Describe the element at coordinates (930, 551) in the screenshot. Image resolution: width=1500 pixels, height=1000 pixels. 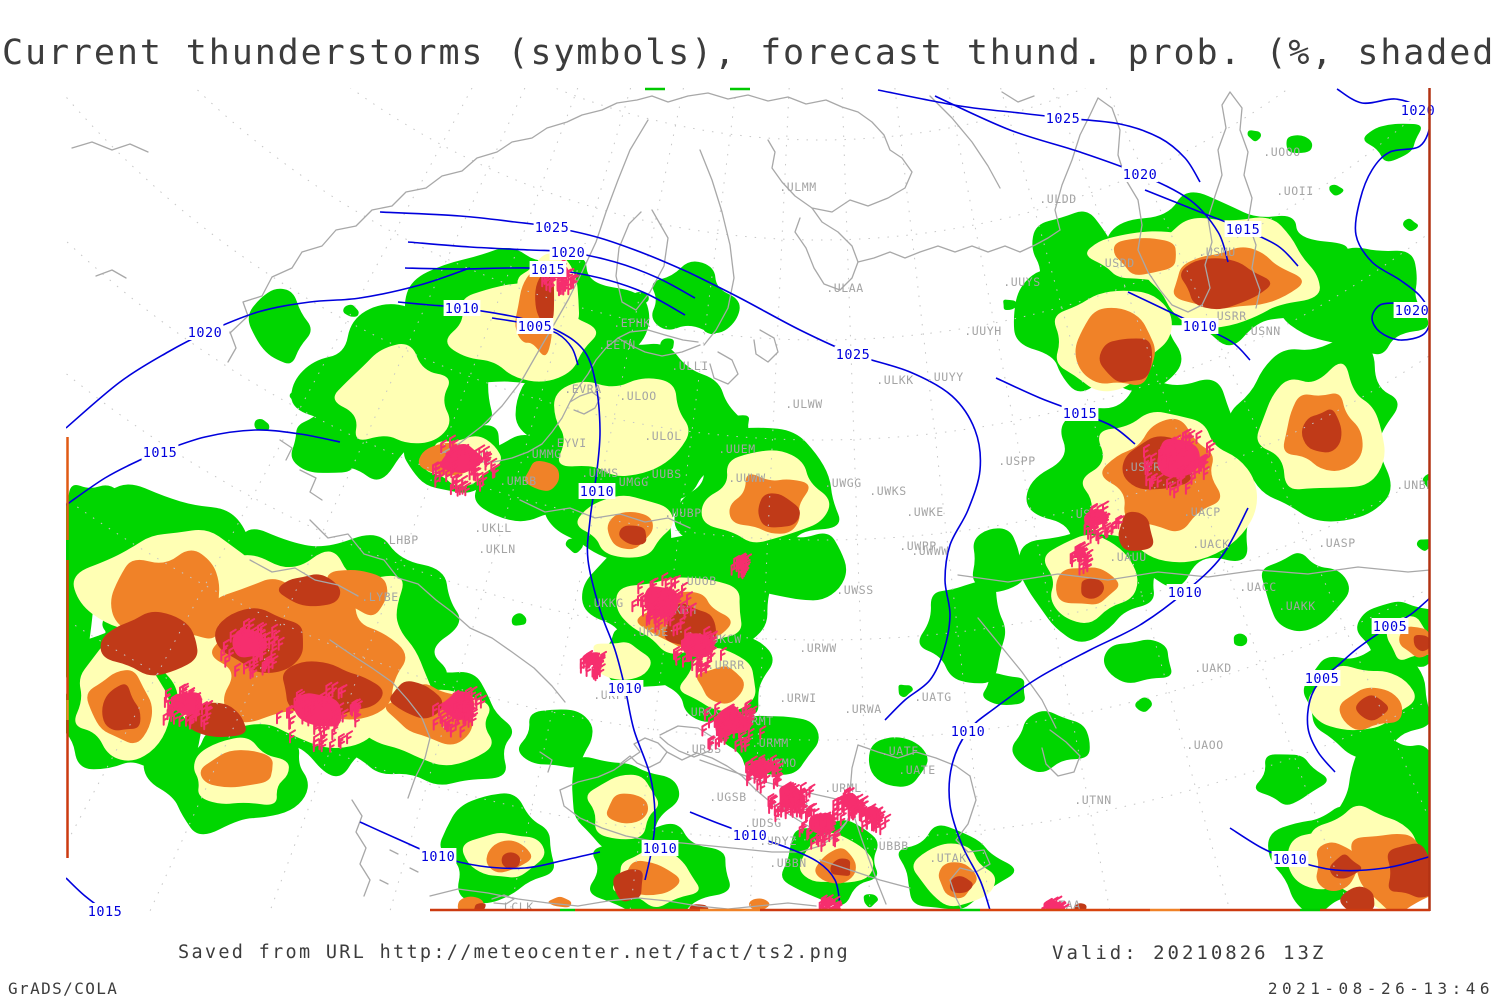
I see `station-label: .UWWW` at that location.